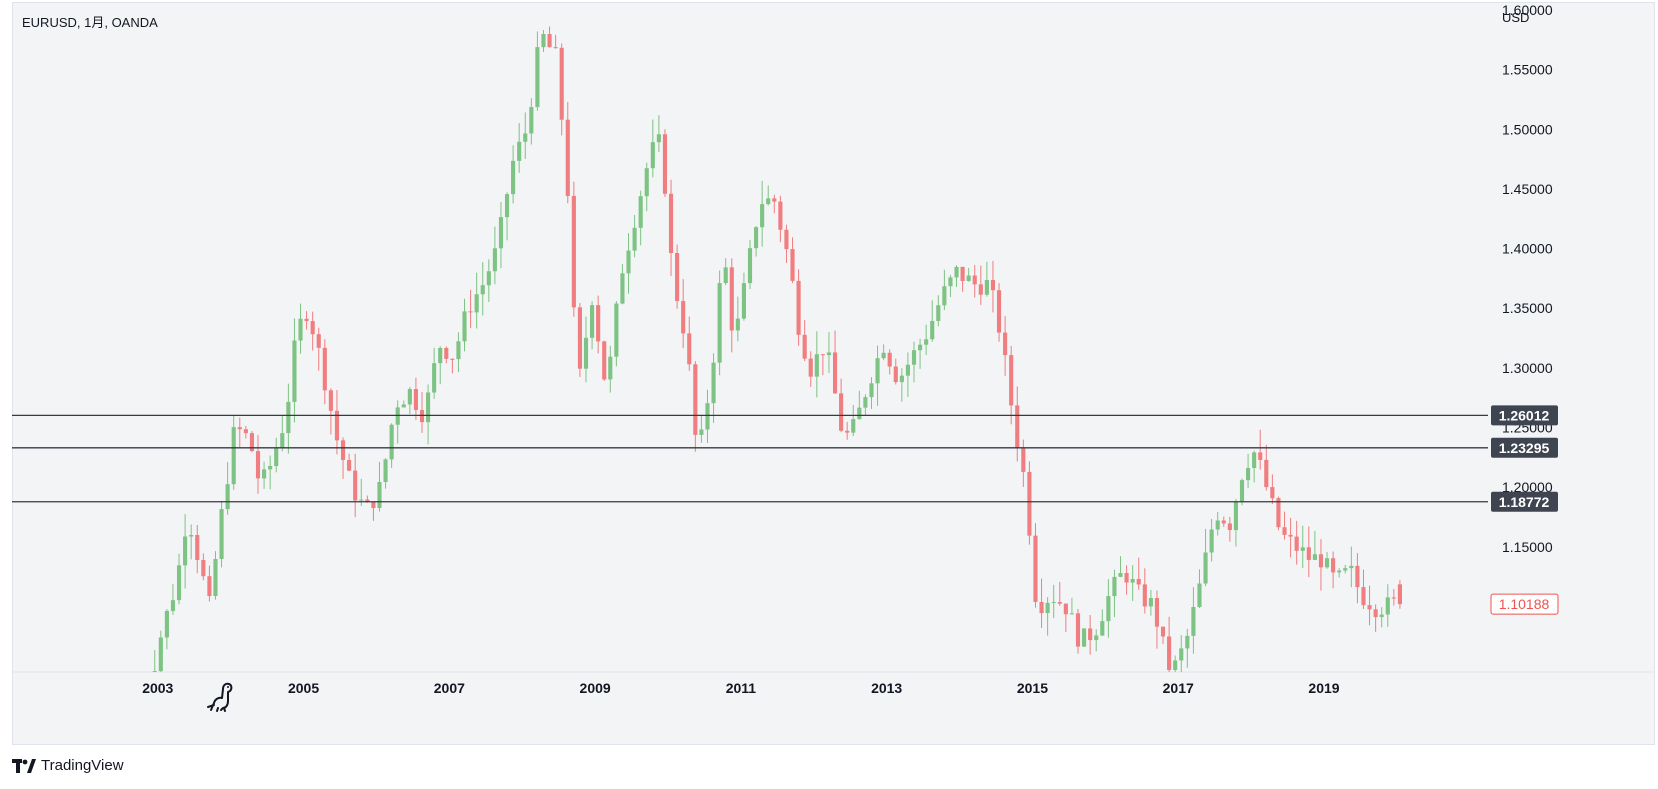 This screenshot has height=789, width=1658. Describe the element at coordinates (1032, 688) in the screenshot. I see `x-tick-label: 2015` at that location.